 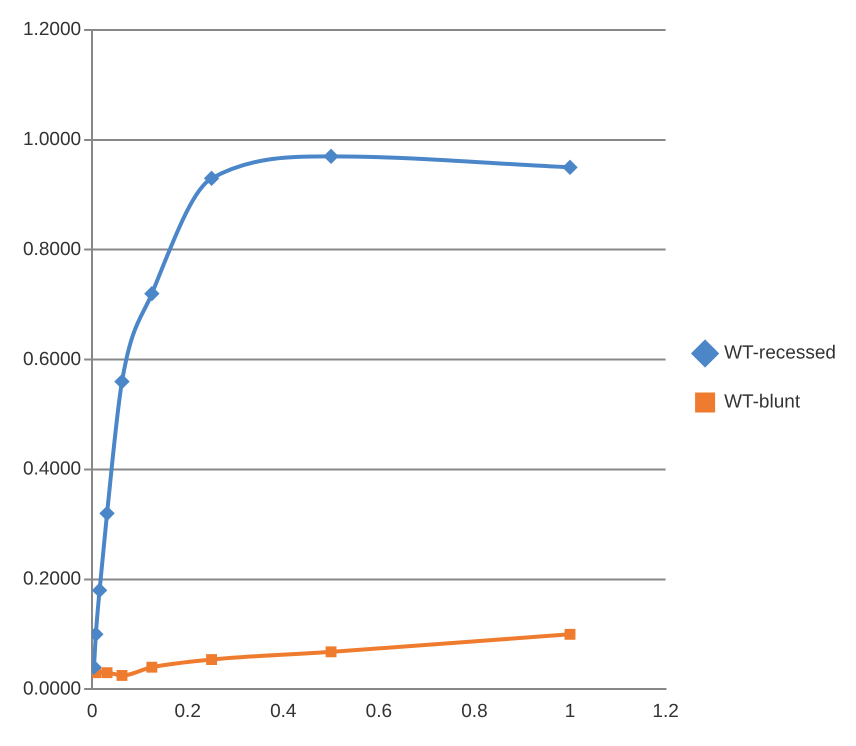 What do you see at coordinates (52, 359) in the screenshot?
I see `y-tick-label: 0.6000` at bounding box center [52, 359].